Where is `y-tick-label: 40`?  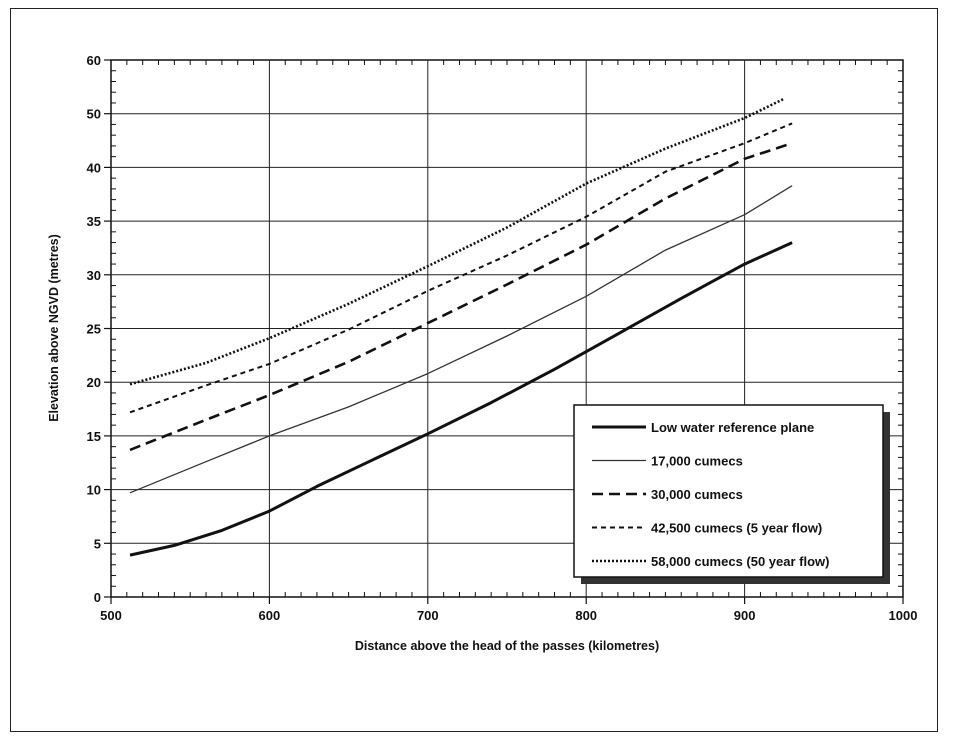 y-tick-label: 40 is located at coordinates (94, 167).